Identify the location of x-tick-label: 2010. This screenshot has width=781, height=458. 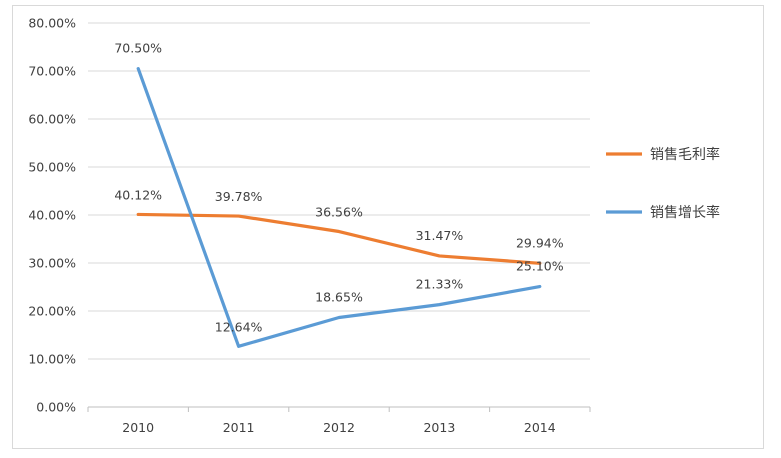
(138, 427).